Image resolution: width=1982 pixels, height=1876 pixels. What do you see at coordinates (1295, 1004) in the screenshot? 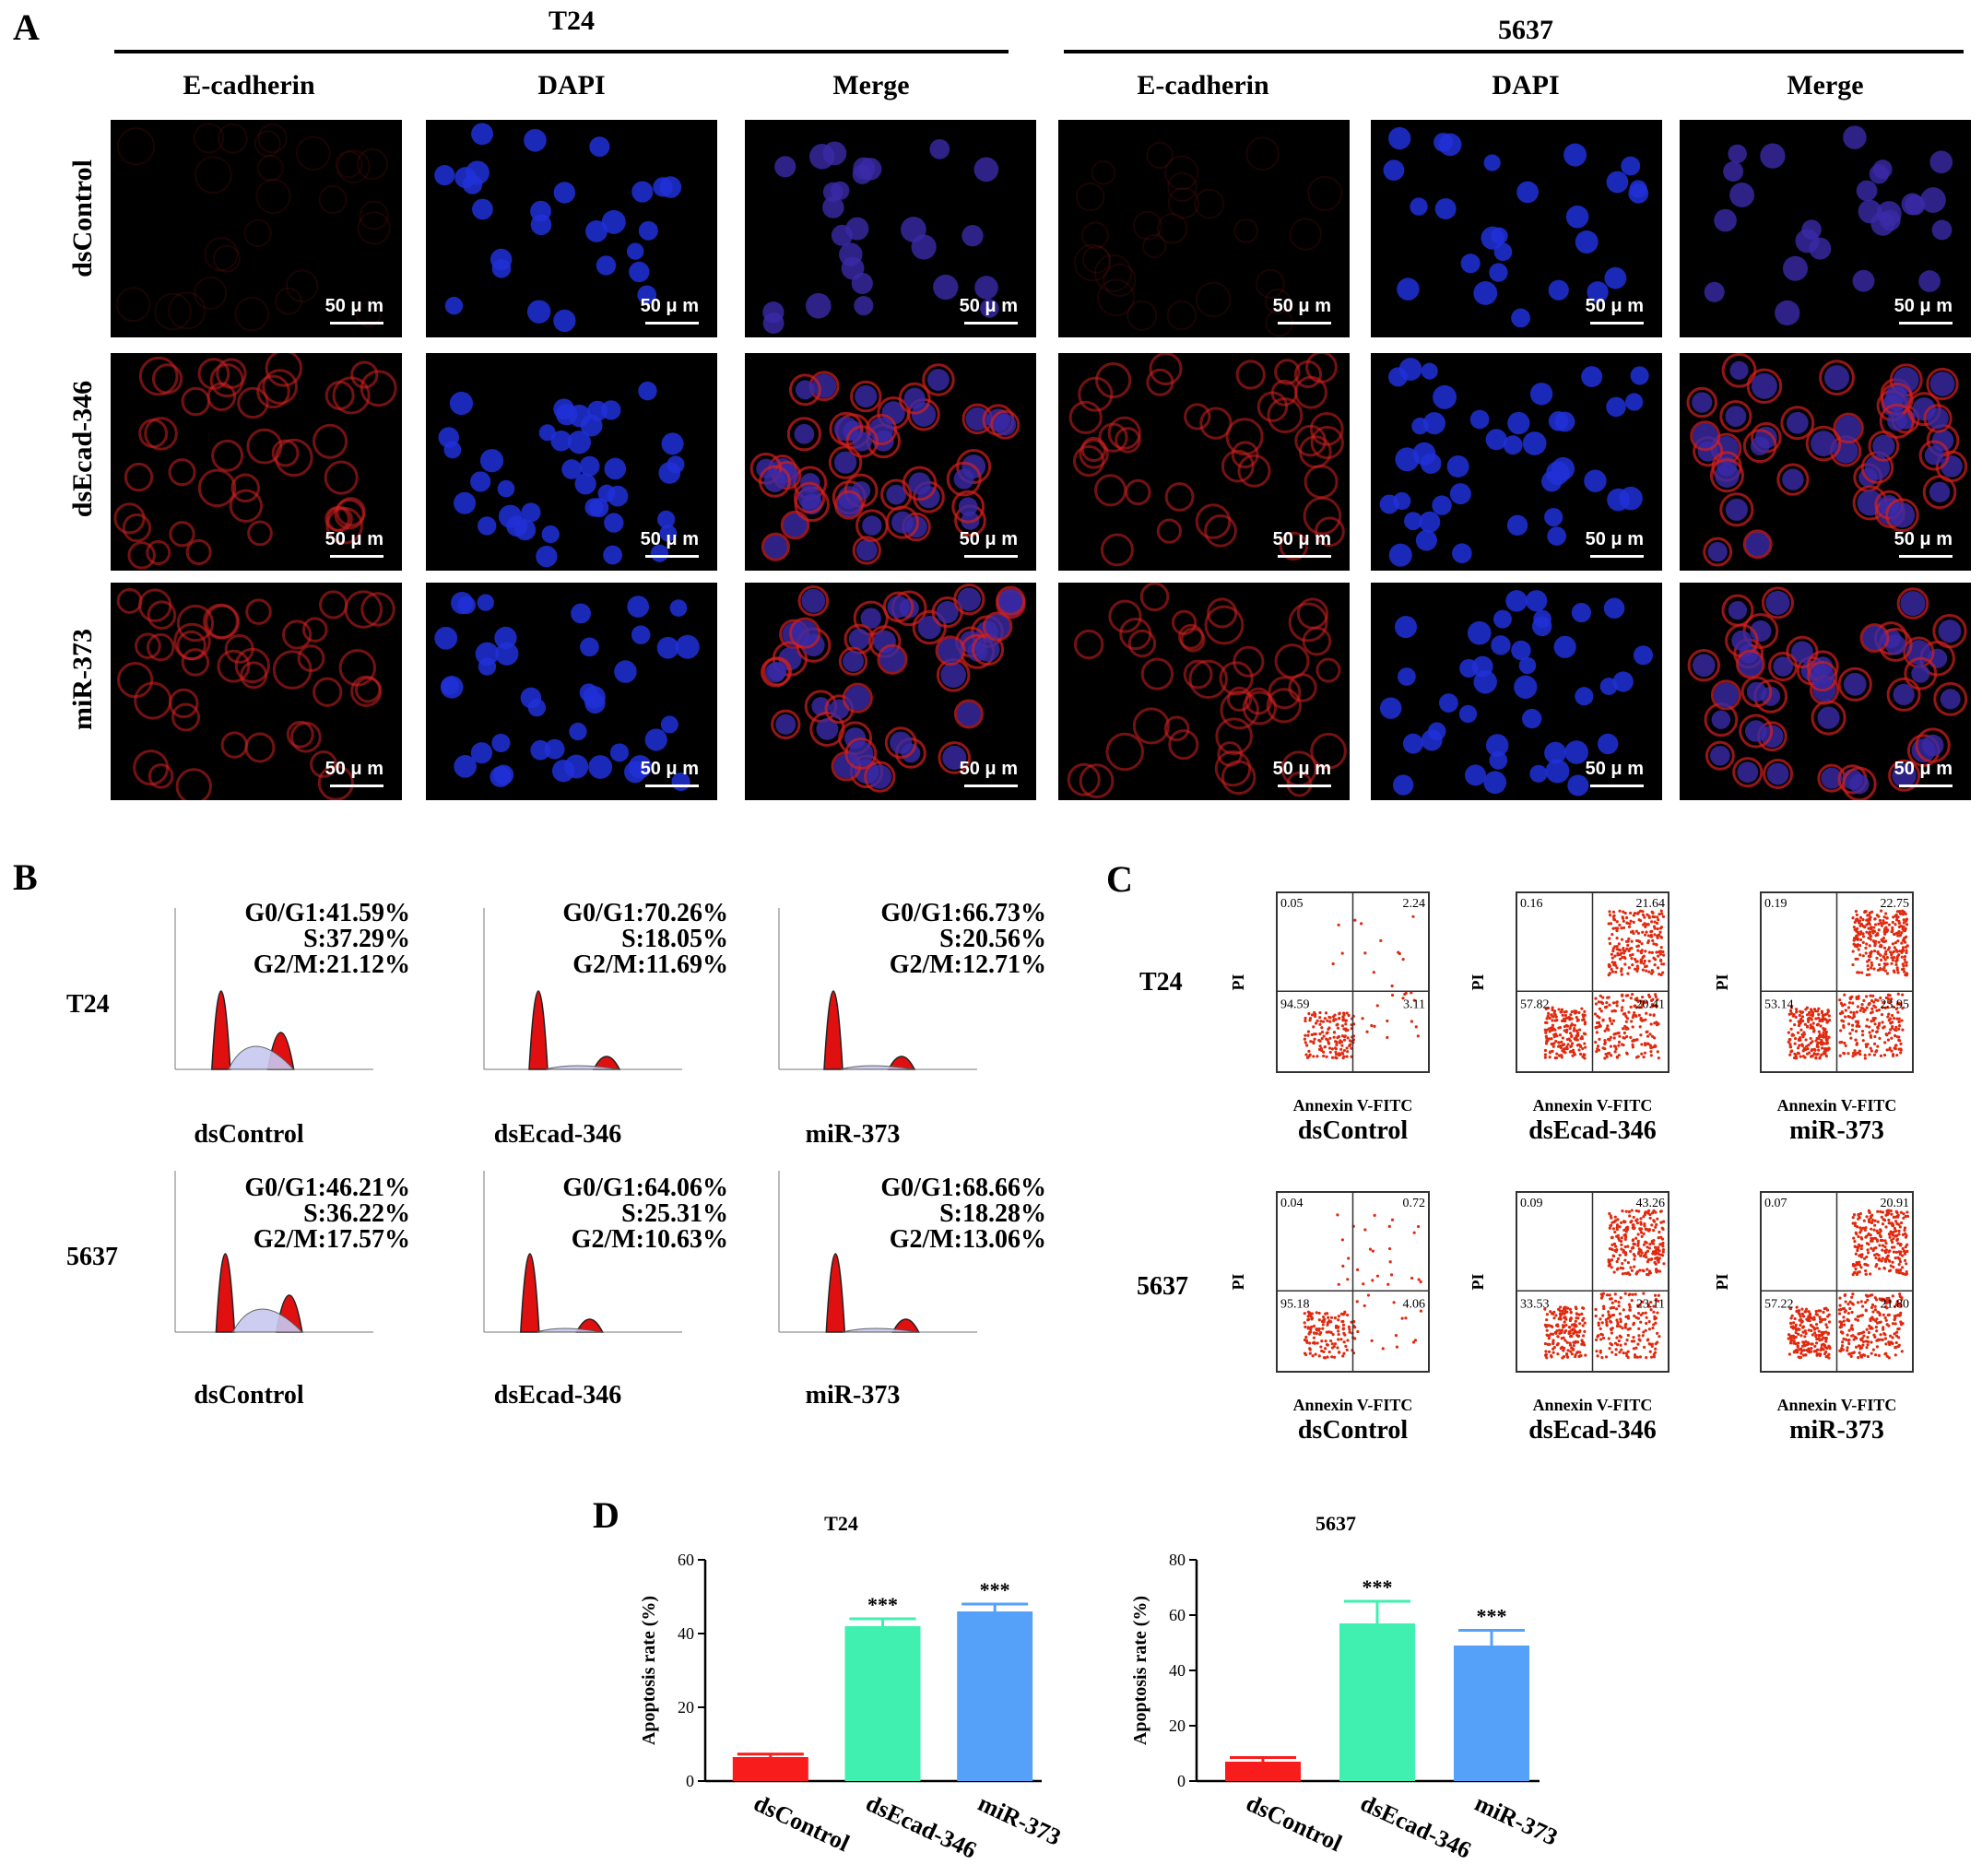
I see `quadrant-ll-value: 94.59` at bounding box center [1295, 1004].